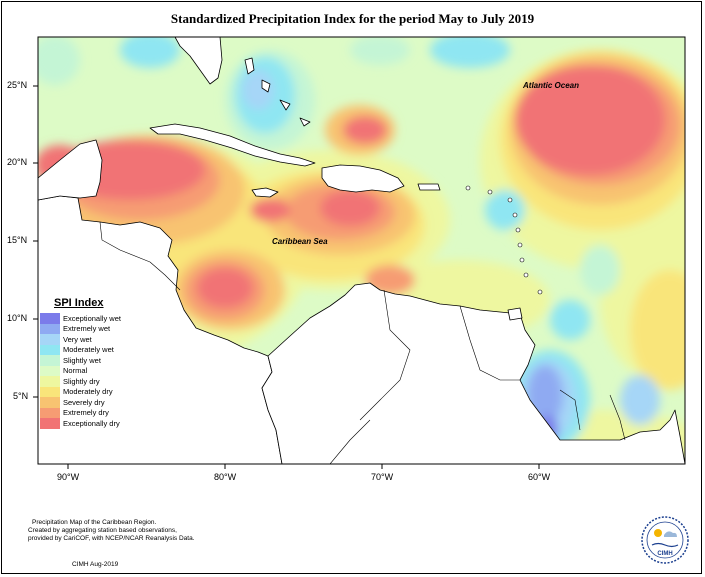 This screenshot has height=577, width=705. Describe the element at coordinates (86, 413) in the screenshot. I see `legend-label: Extremely dry` at that location.